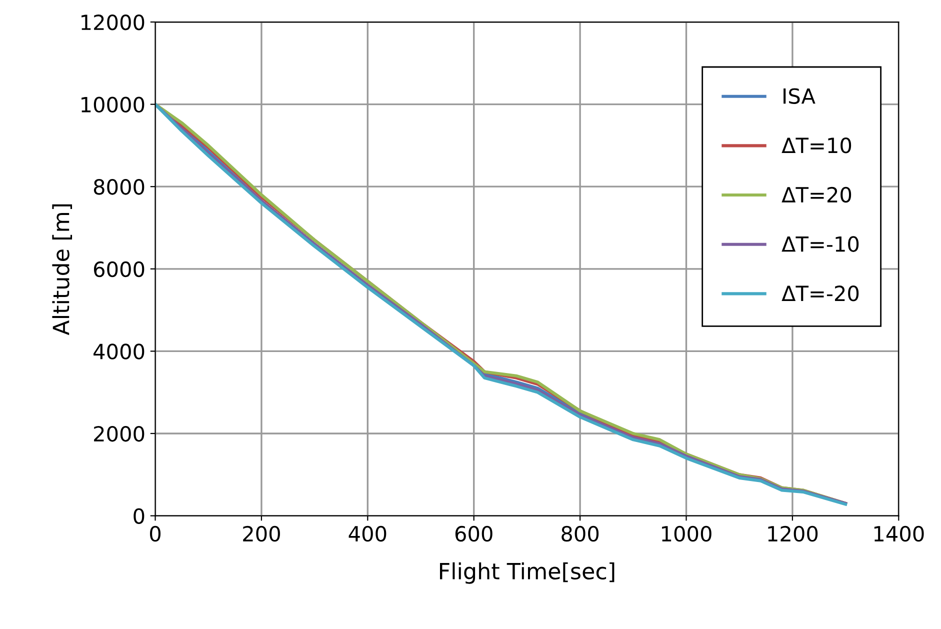 Image resolution: width=941 pixels, height=629 pixels. Describe the element at coordinates (817, 146) in the screenshot. I see `legend-label: ΔT=10` at that location.